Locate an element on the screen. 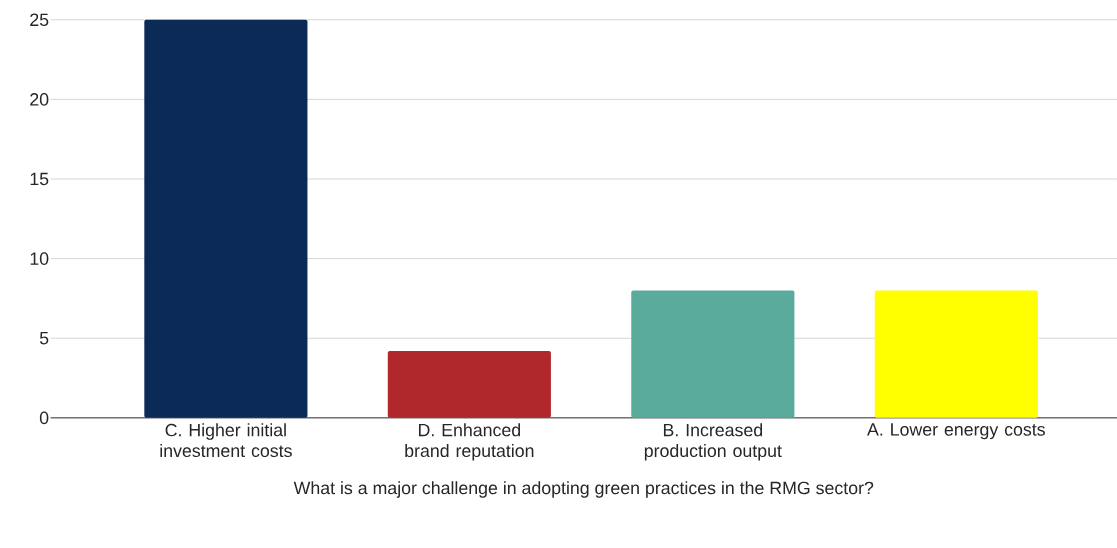  y-tick-label: 20 is located at coordinates (39, 99).